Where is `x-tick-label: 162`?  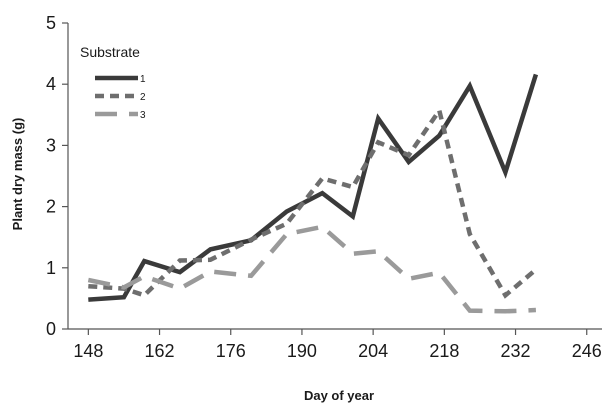
x-tick-label: 162 is located at coordinates (160, 351).